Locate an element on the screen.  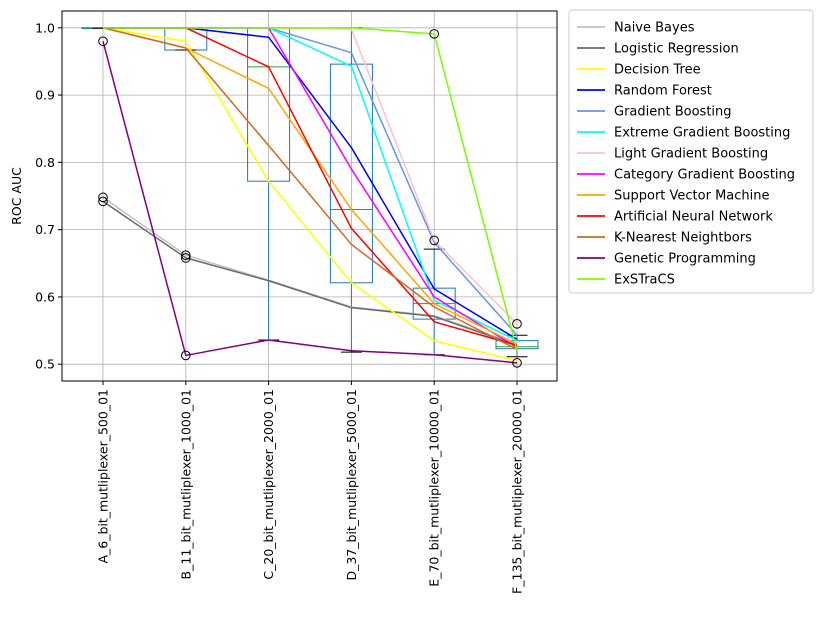
x-tick-label: B_11_bit_mutliplexer_1000_01 is located at coordinates (185, 484).